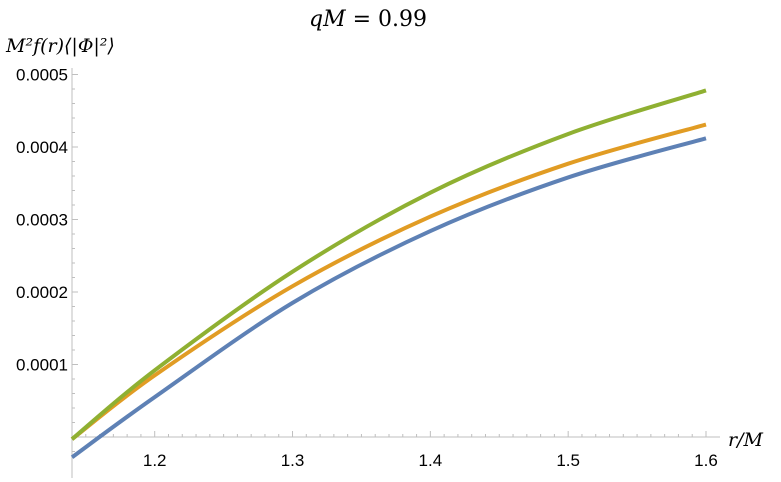 The image size is (781, 482). I want to click on x-tick-label: 1.5, so click(568, 460).